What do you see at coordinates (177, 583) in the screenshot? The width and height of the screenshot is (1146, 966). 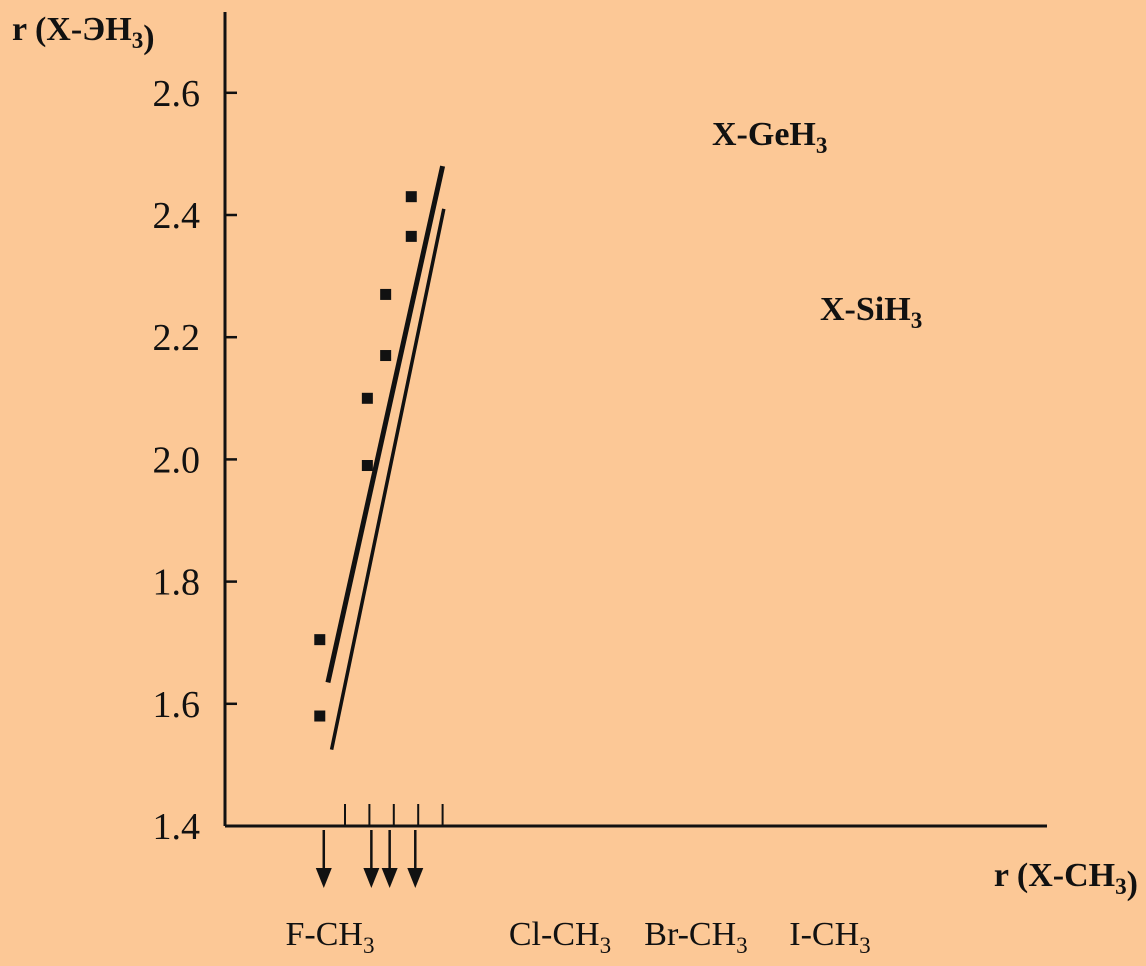 I see `y-tick-label: 1.8` at bounding box center [177, 583].